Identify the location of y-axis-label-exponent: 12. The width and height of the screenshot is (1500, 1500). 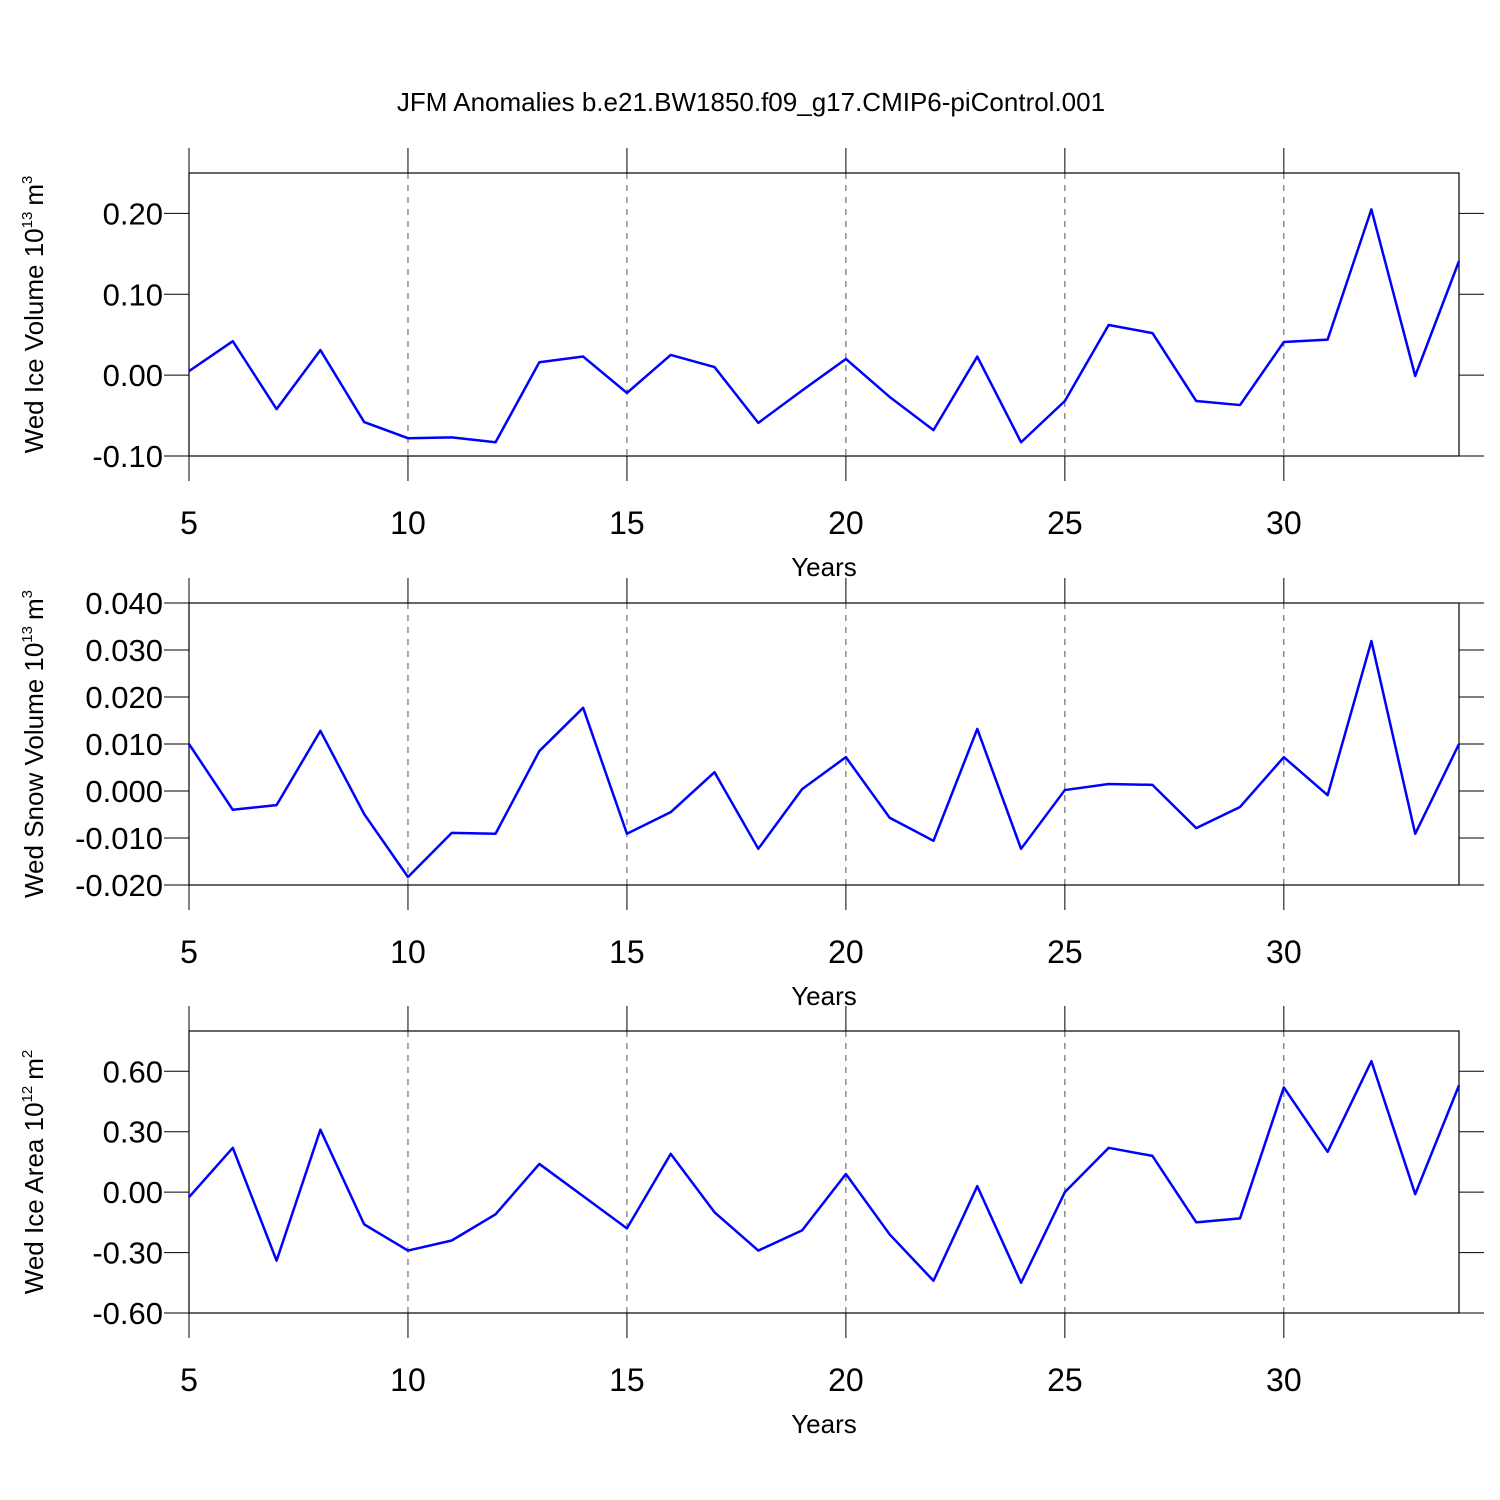
(27, 1094).